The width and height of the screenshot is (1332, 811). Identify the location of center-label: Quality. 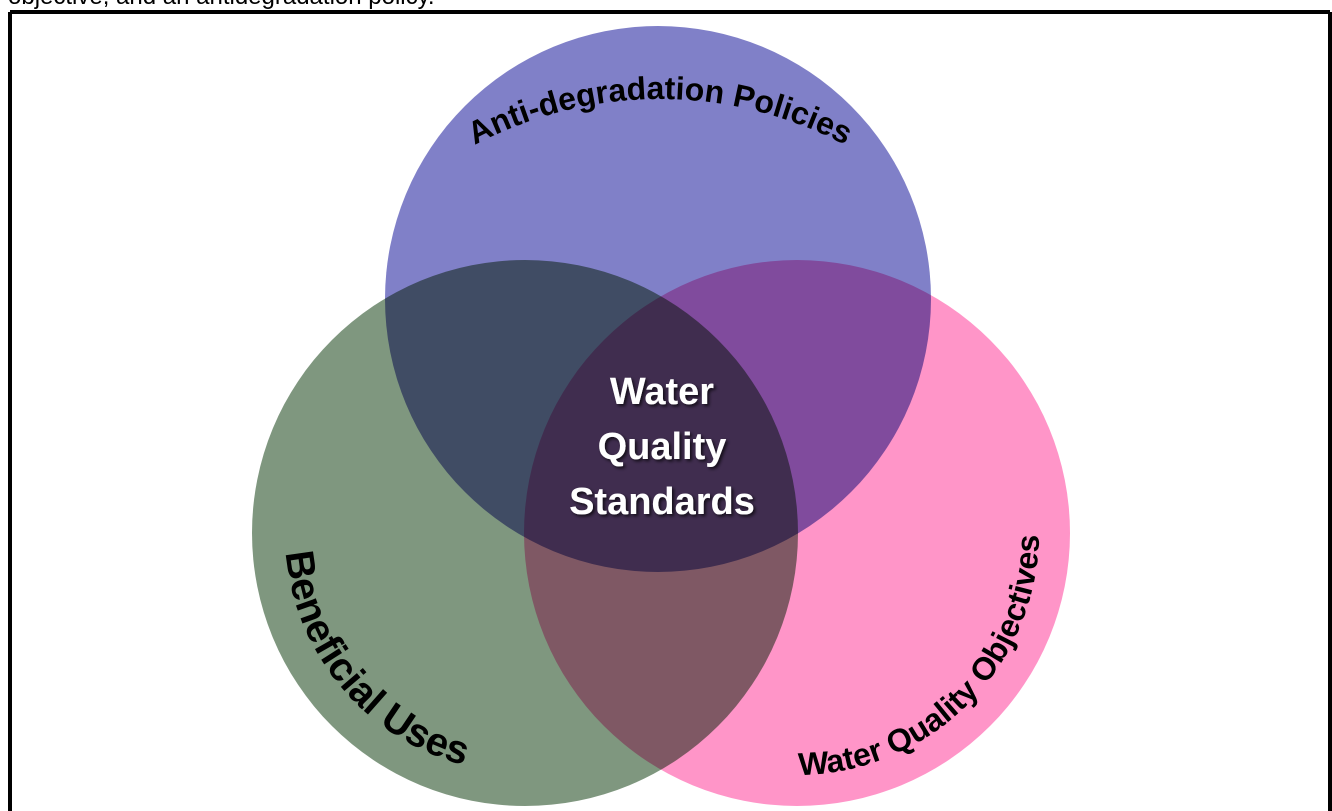
(662, 447).